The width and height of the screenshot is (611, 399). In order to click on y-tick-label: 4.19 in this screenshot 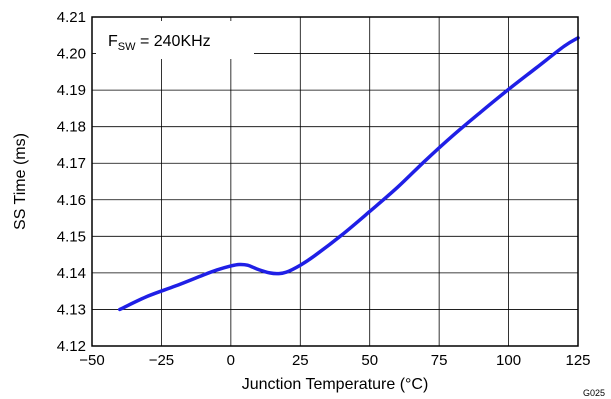, I will do `click(71, 90)`.